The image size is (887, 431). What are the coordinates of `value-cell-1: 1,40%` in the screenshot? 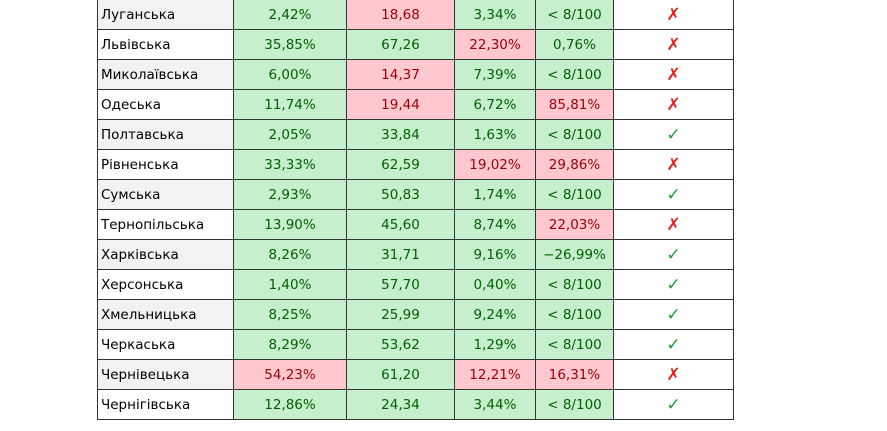 It's located at (290, 284).